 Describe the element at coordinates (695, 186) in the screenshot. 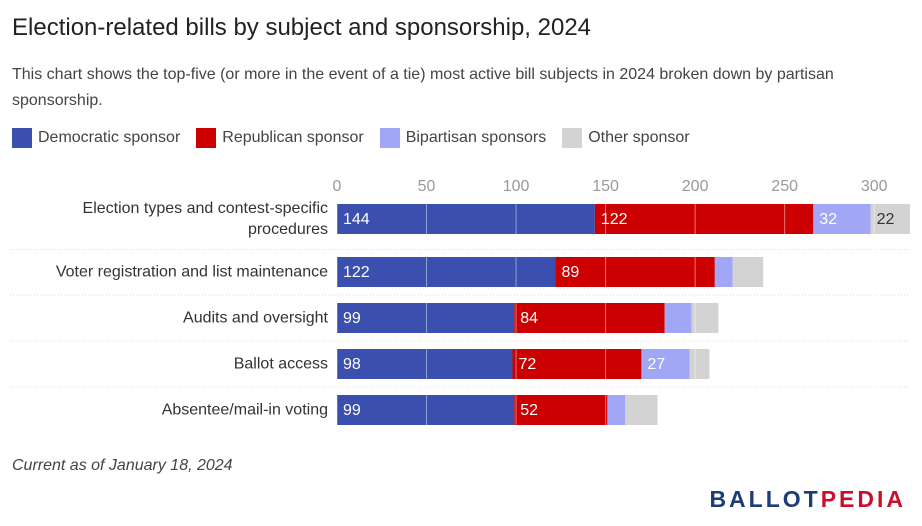

I see `x-tick-label: 200` at that location.